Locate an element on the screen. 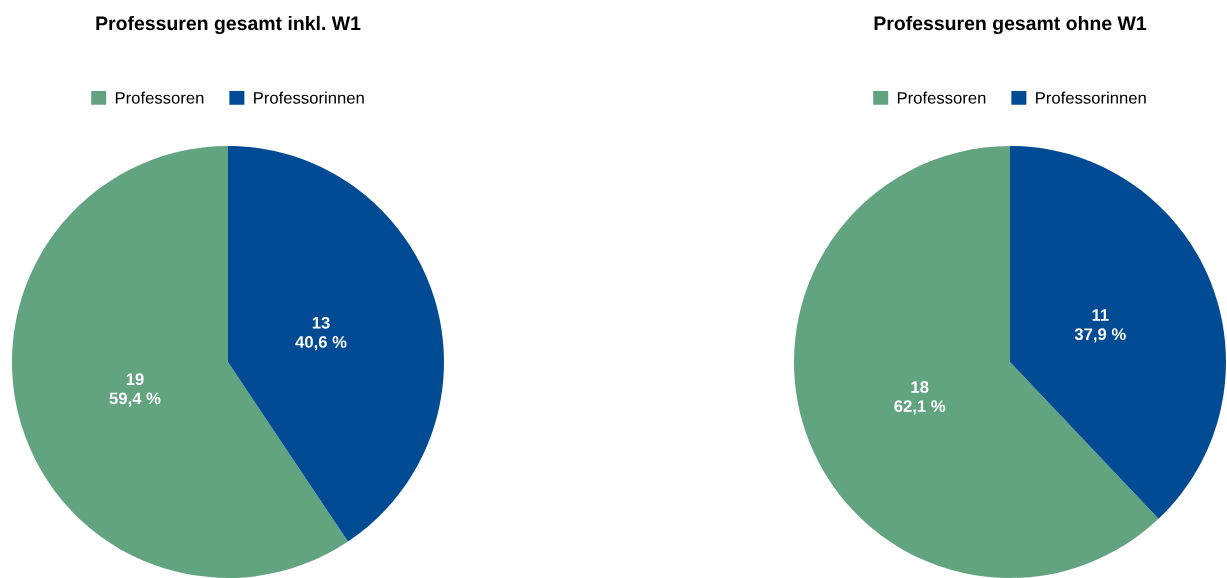  data-label: 11 37,9 % is located at coordinates (1100, 326).